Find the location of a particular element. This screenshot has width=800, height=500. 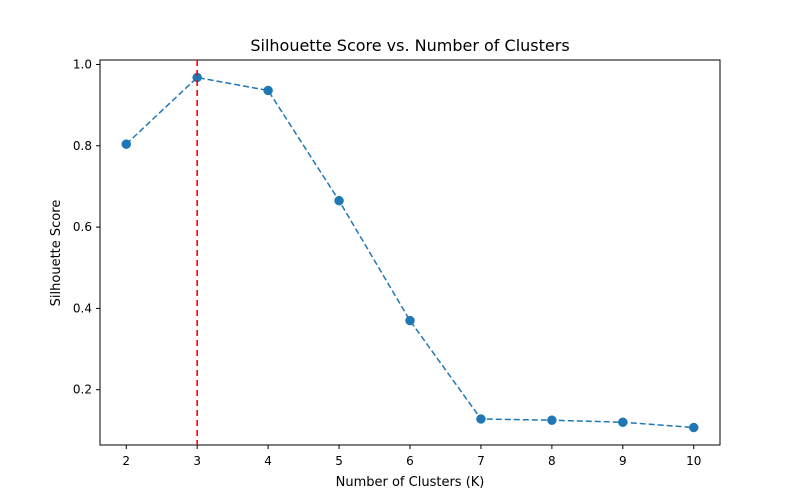

y-tick-label: 0.4 is located at coordinates (82, 308).